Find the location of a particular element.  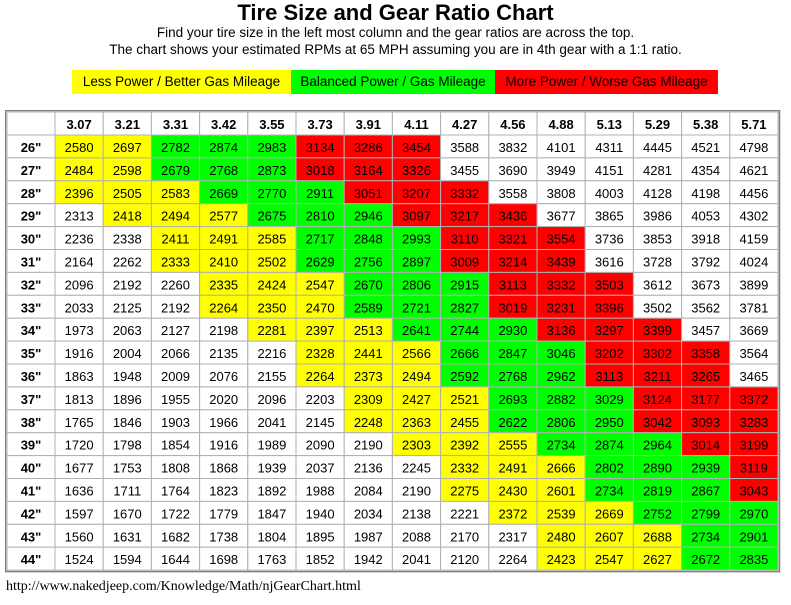

rpm-value: 3214 is located at coordinates (512, 261).